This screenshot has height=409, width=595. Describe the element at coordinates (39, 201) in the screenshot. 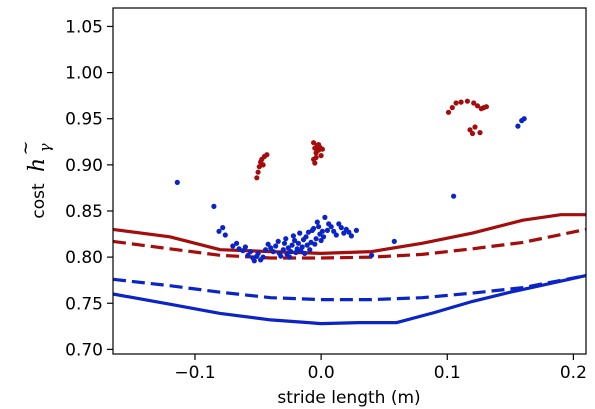

I see `y-axis-label-prefix: cost` at that location.